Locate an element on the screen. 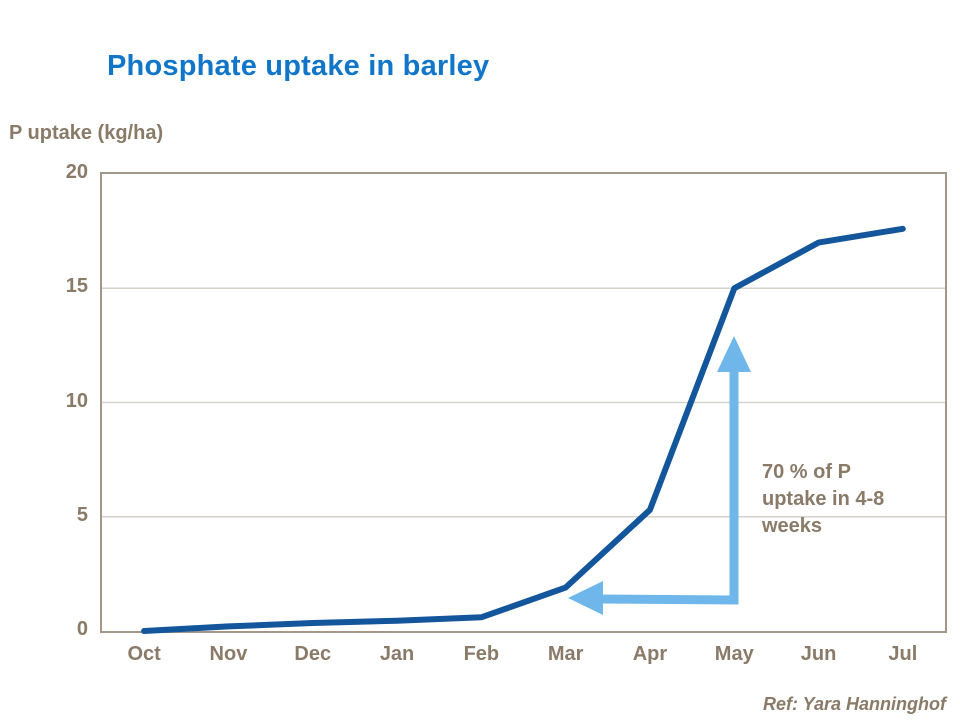 The height and width of the screenshot is (720, 960). annotation-arrow is located at coordinates (668, 486).